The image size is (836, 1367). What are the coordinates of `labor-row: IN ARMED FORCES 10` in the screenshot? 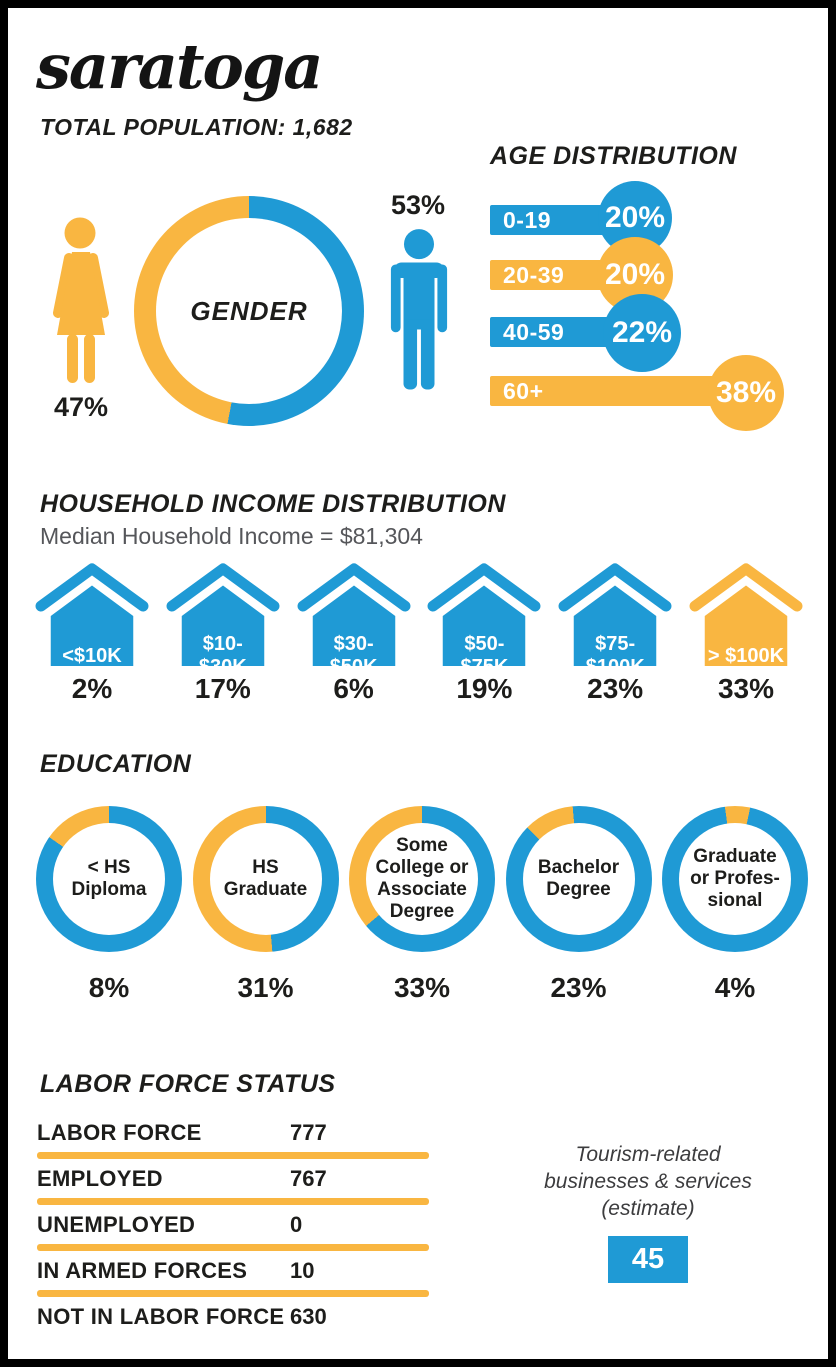 It's located at (233, 1270).